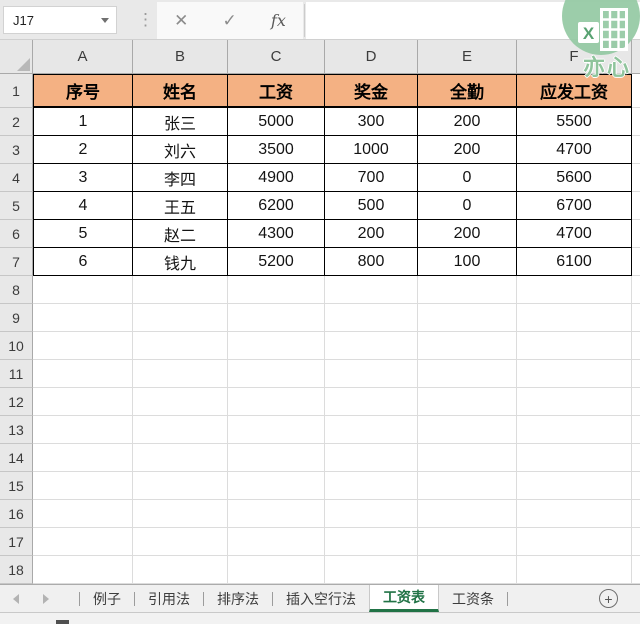 This screenshot has width=640, height=624. I want to click on row-header-17: 17, so click(16, 542).